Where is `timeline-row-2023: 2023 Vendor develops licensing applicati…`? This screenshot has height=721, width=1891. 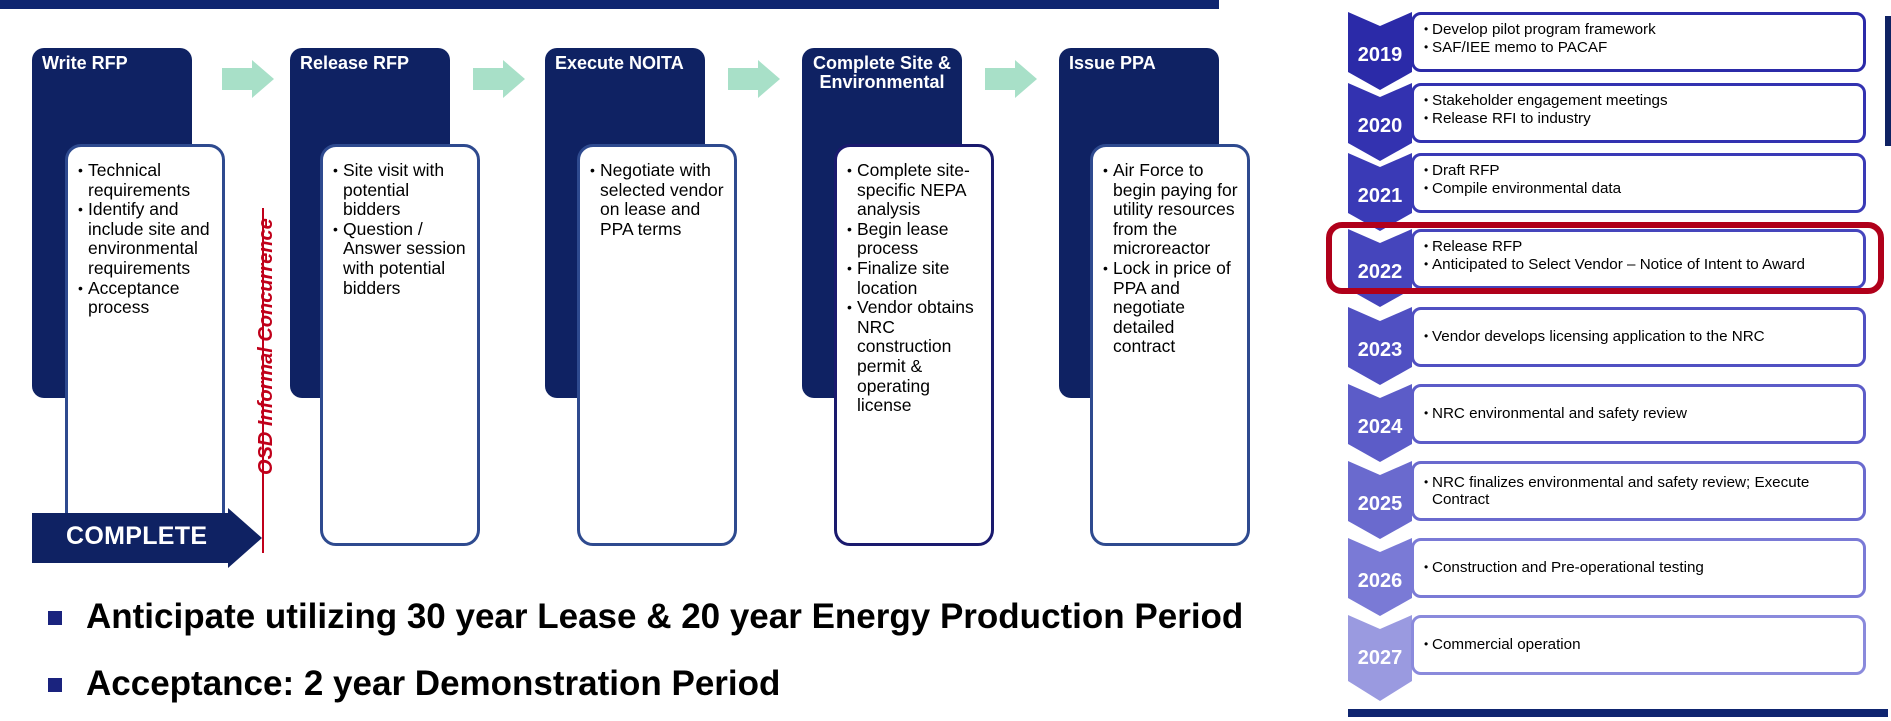
timeline-row-2023: 2023 Vendor develops licensing applicati… is located at coordinates (1607, 346).